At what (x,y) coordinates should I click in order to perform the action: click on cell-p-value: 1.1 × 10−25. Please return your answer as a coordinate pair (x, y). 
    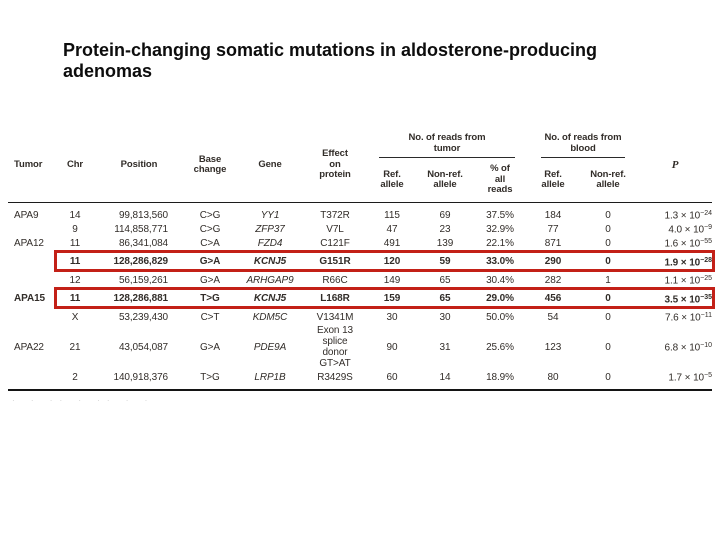
    Looking at the image, I should click on (675, 280).